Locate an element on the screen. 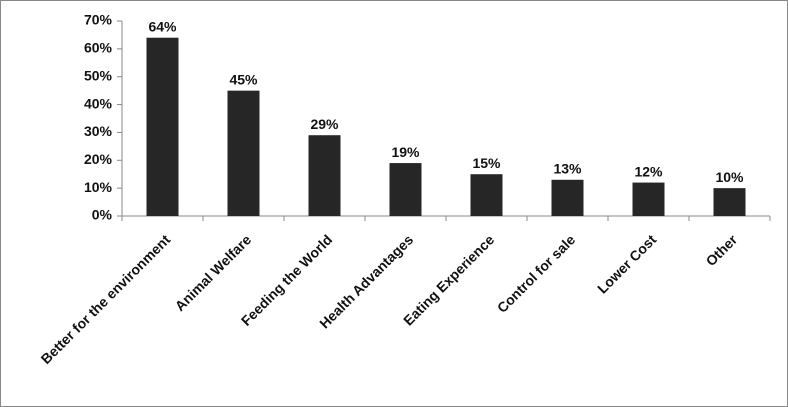  value-label: 12% is located at coordinates (648, 171).